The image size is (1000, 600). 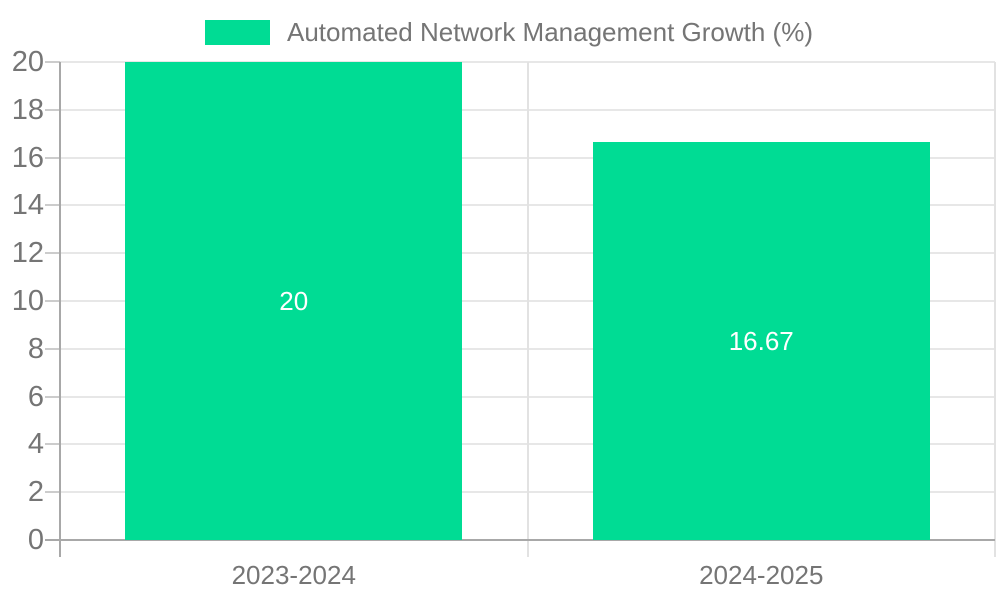 I want to click on y-axis-line, so click(x=60, y=309).